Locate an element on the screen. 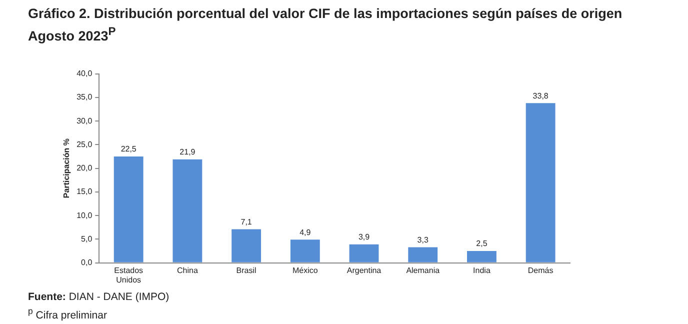 The width and height of the screenshot is (688, 324). y-tick-label: 5,0 is located at coordinates (87, 239).